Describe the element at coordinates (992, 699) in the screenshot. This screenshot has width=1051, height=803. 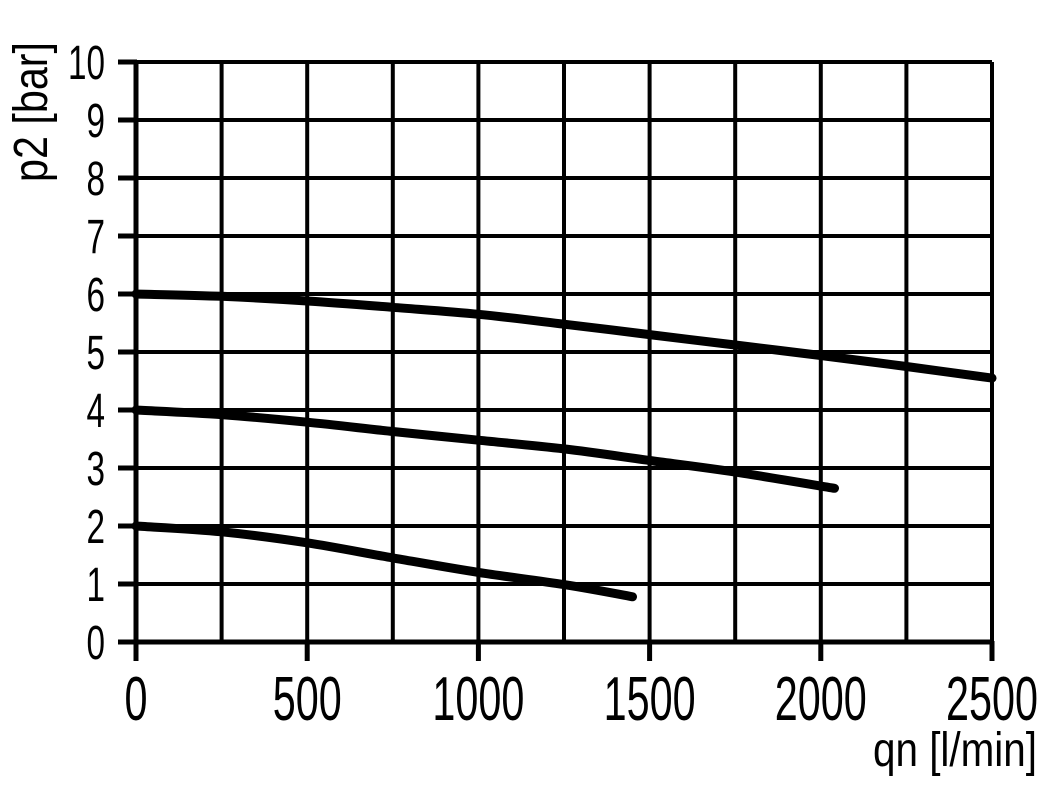
I see `x-tick-label: 2500` at that location.